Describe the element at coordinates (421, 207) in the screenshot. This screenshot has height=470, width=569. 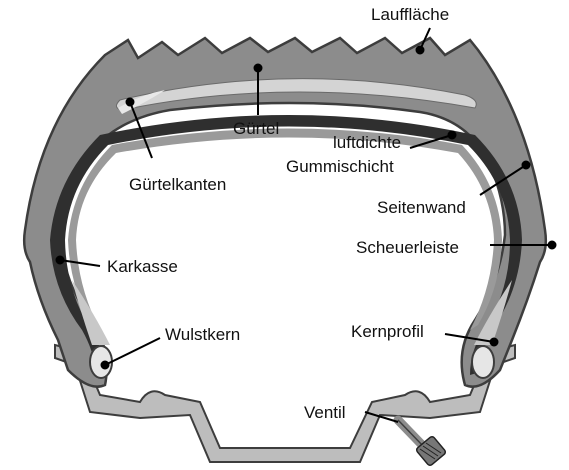
I see `label-seitenwand: Seitenwand` at that location.